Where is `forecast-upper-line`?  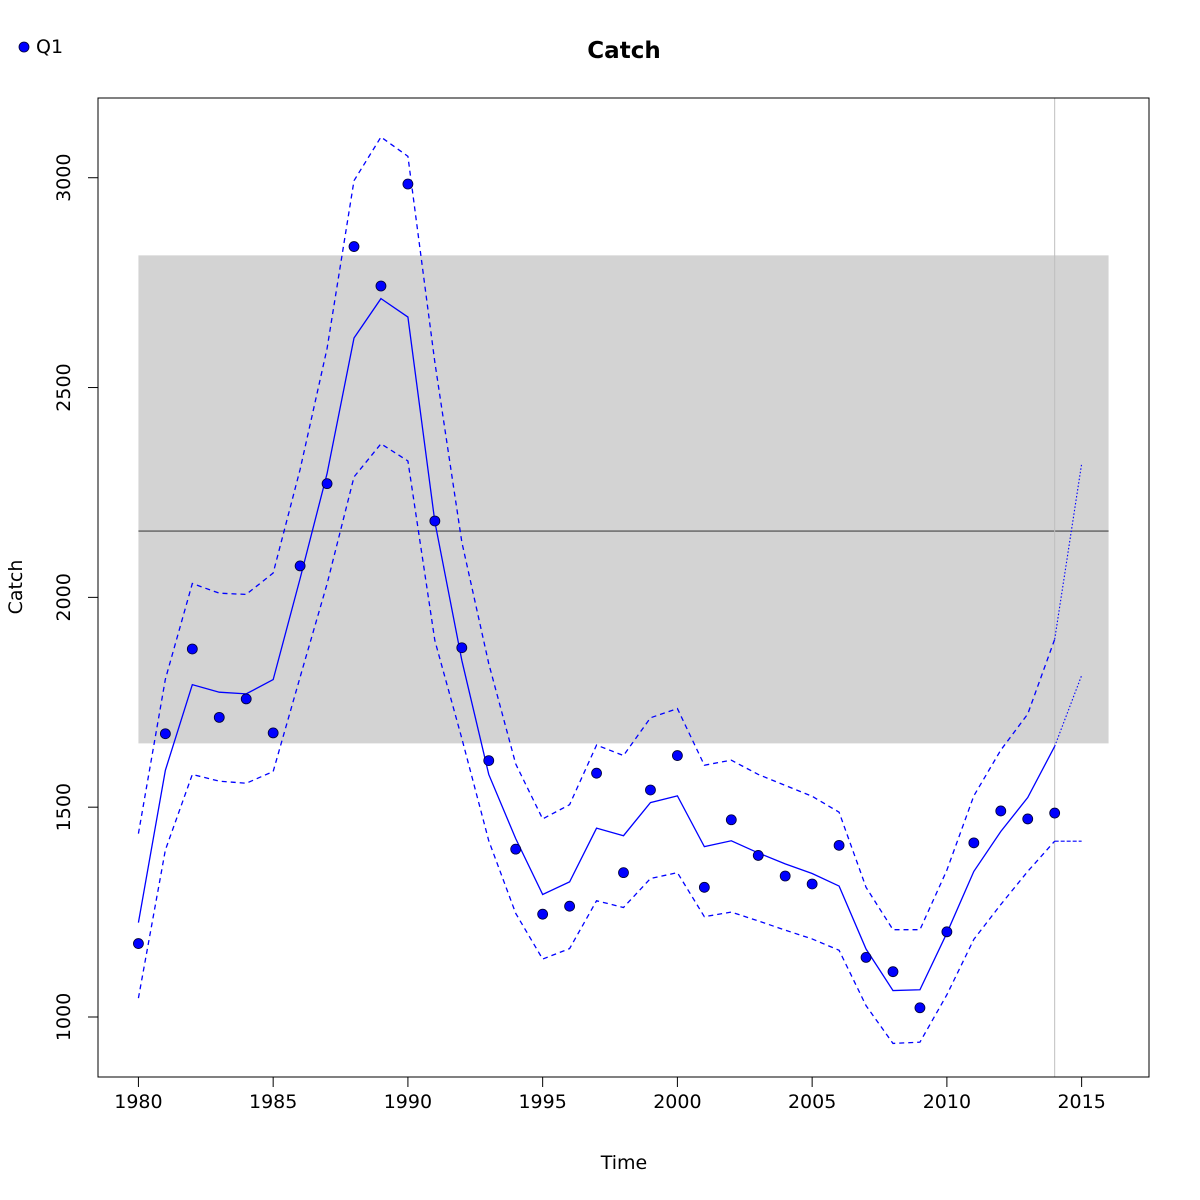
forecast-upper-line is located at coordinates (1068, 551).